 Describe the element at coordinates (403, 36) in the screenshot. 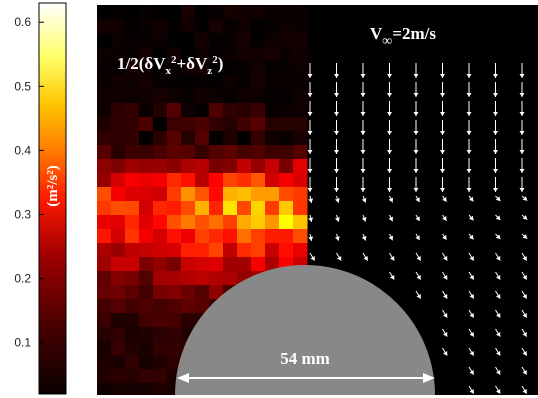

I see `freestream-label: V∞=2m/s` at that location.